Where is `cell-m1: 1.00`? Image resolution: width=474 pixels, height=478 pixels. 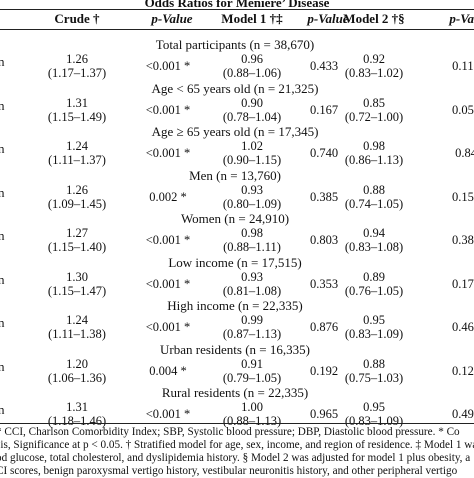 cell-m1: 1.00 is located at coordinates (252, 407).